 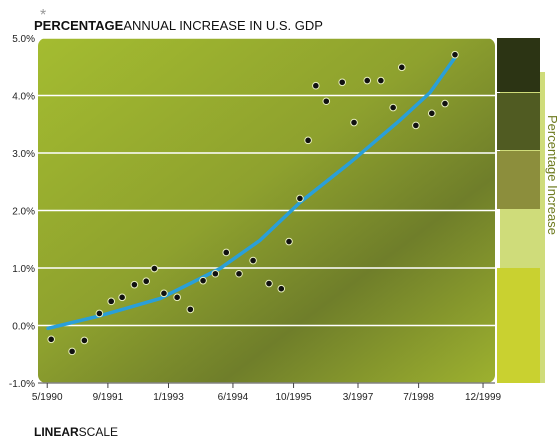 What do you see at coordinates (23, 212) in the screenshot?
I see `y-tick-label: 2.0%` at bounding box center [23, 212].